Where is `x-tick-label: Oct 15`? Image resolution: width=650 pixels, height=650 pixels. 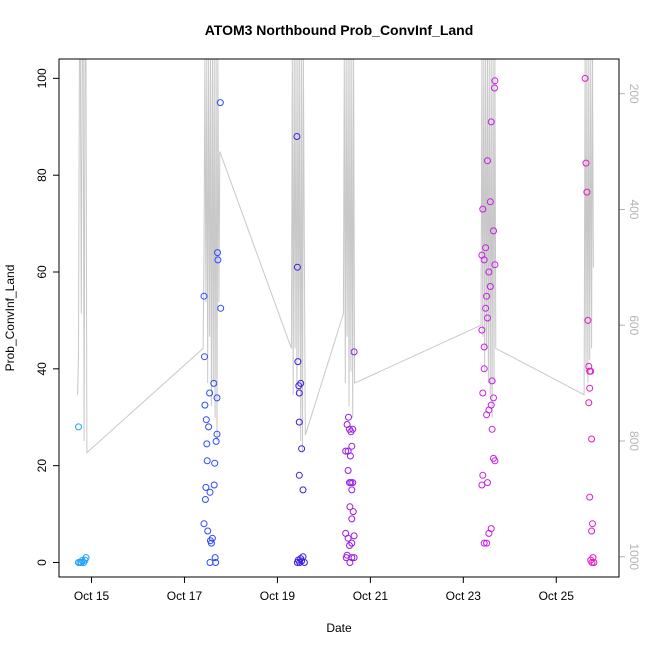 x-tick-label: Oct 15 is located at coordinates (92, 596).